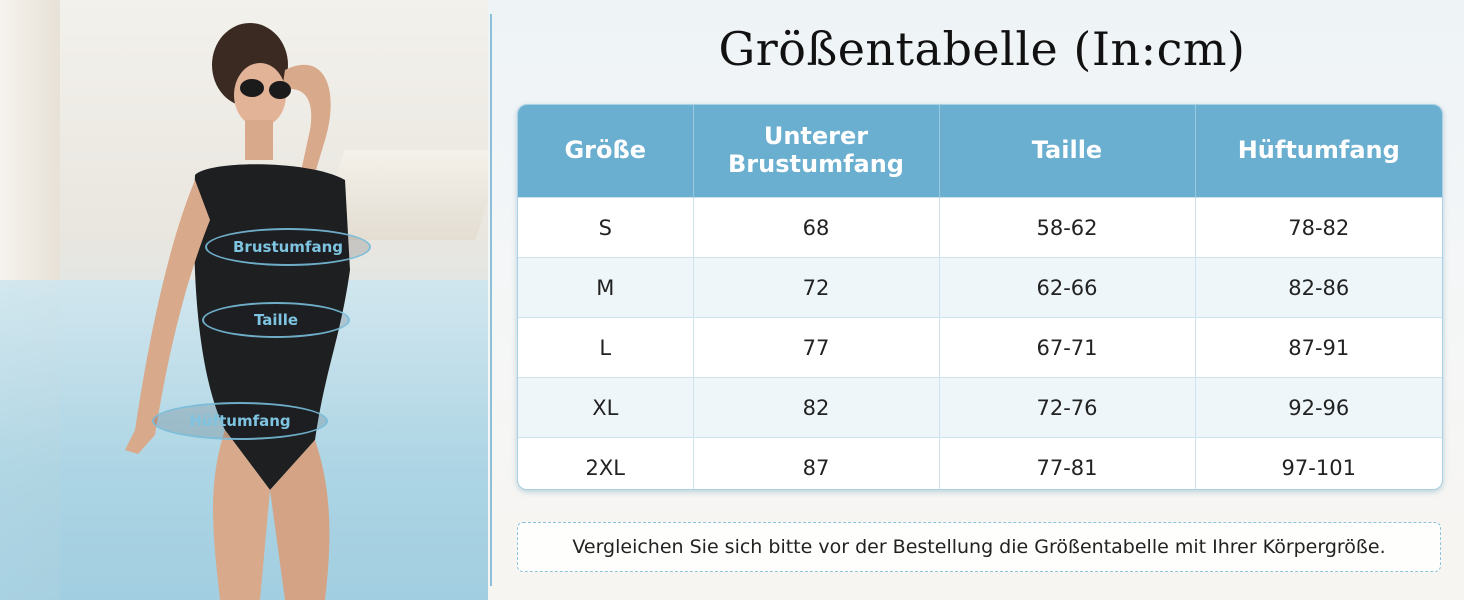 This screenshot has width=1464, height=600. Describe the element at coordinates (816, 463) in the screenshot. I see `cell-underbust: 87` at that location.